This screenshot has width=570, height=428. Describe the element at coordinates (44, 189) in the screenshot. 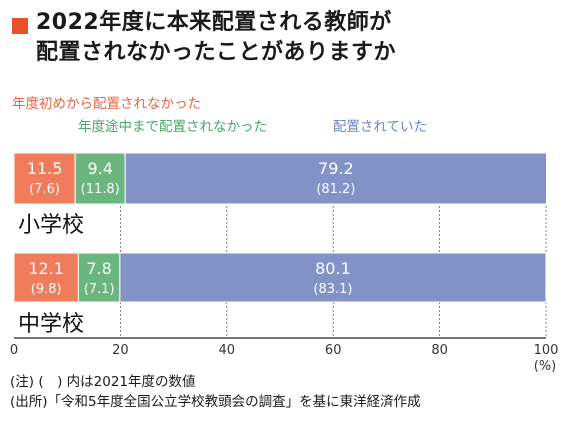

I see `data-label-prev: (7.6)` at that location.